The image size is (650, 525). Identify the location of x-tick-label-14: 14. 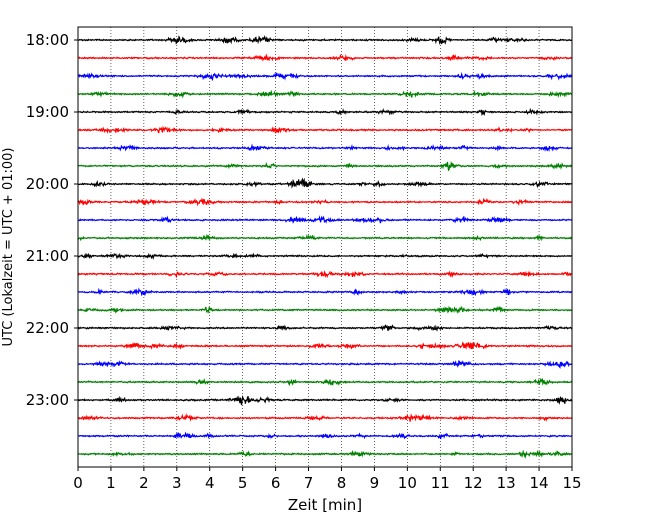
(539, 483).